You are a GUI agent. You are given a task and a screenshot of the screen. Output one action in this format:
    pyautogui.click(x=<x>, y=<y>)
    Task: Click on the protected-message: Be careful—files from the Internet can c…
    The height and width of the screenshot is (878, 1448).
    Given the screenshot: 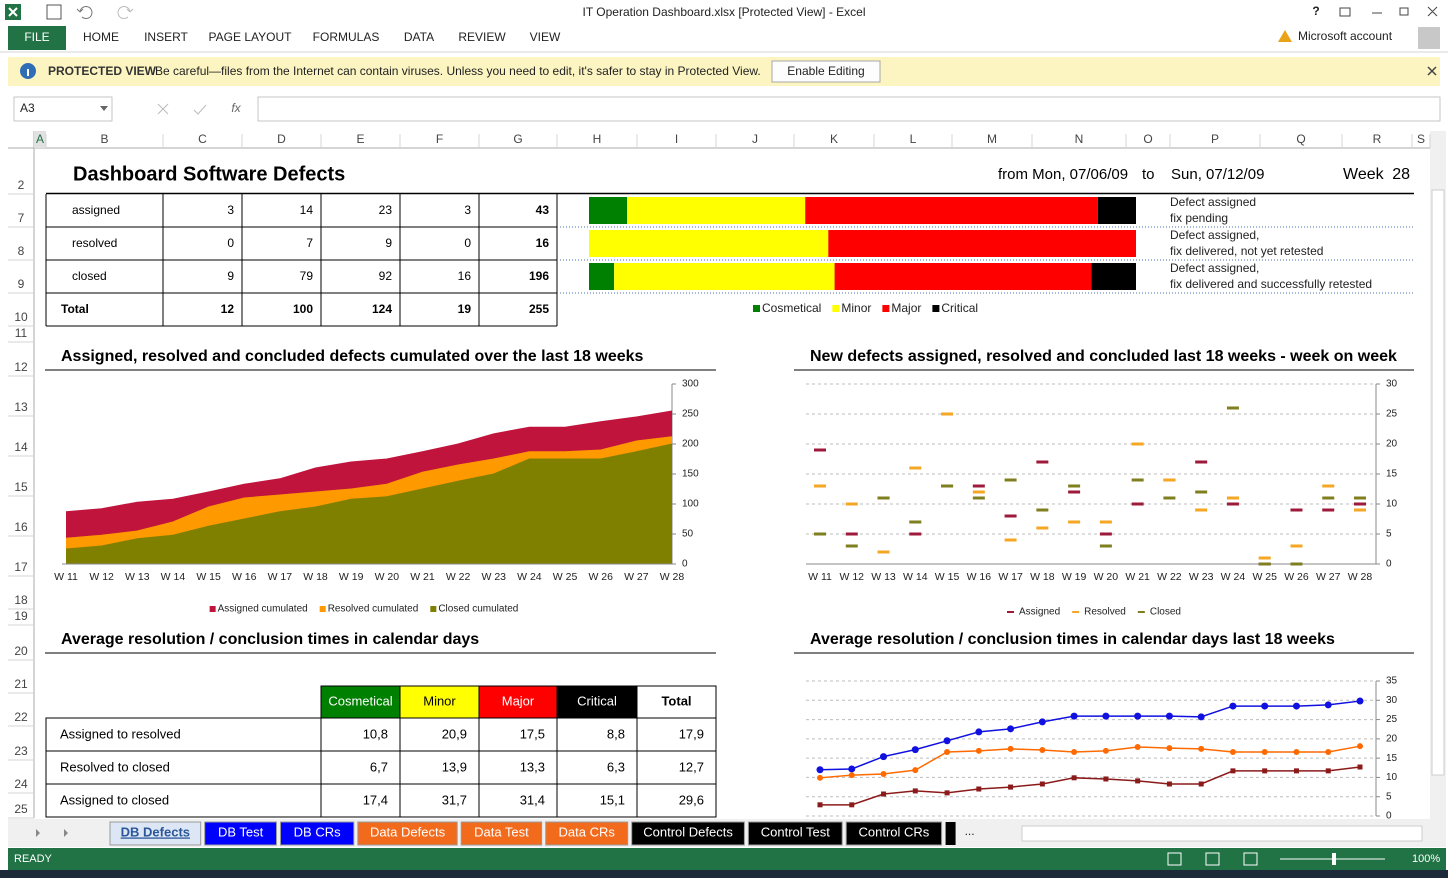 What is the action you would take?
    pyautogui.click(x=458, y=71)
    